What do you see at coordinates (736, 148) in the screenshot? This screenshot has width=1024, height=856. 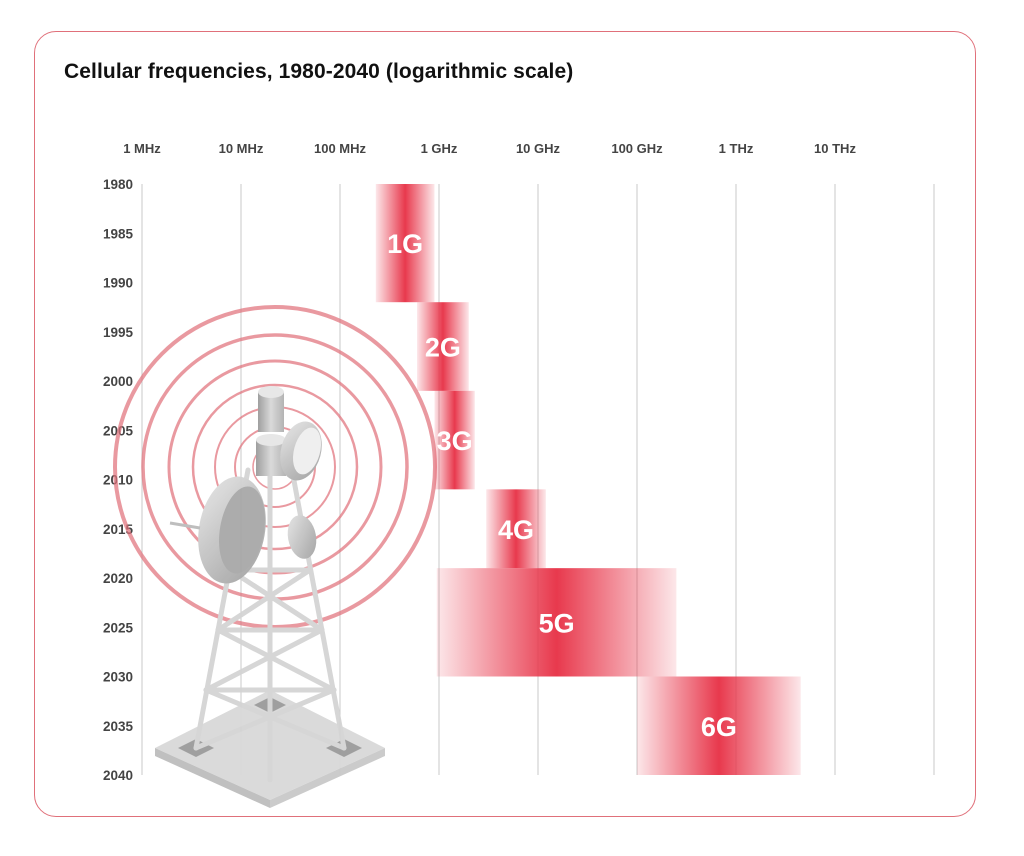 I see `x-tick-label: 1 THz` at bounding box center [736, 148].